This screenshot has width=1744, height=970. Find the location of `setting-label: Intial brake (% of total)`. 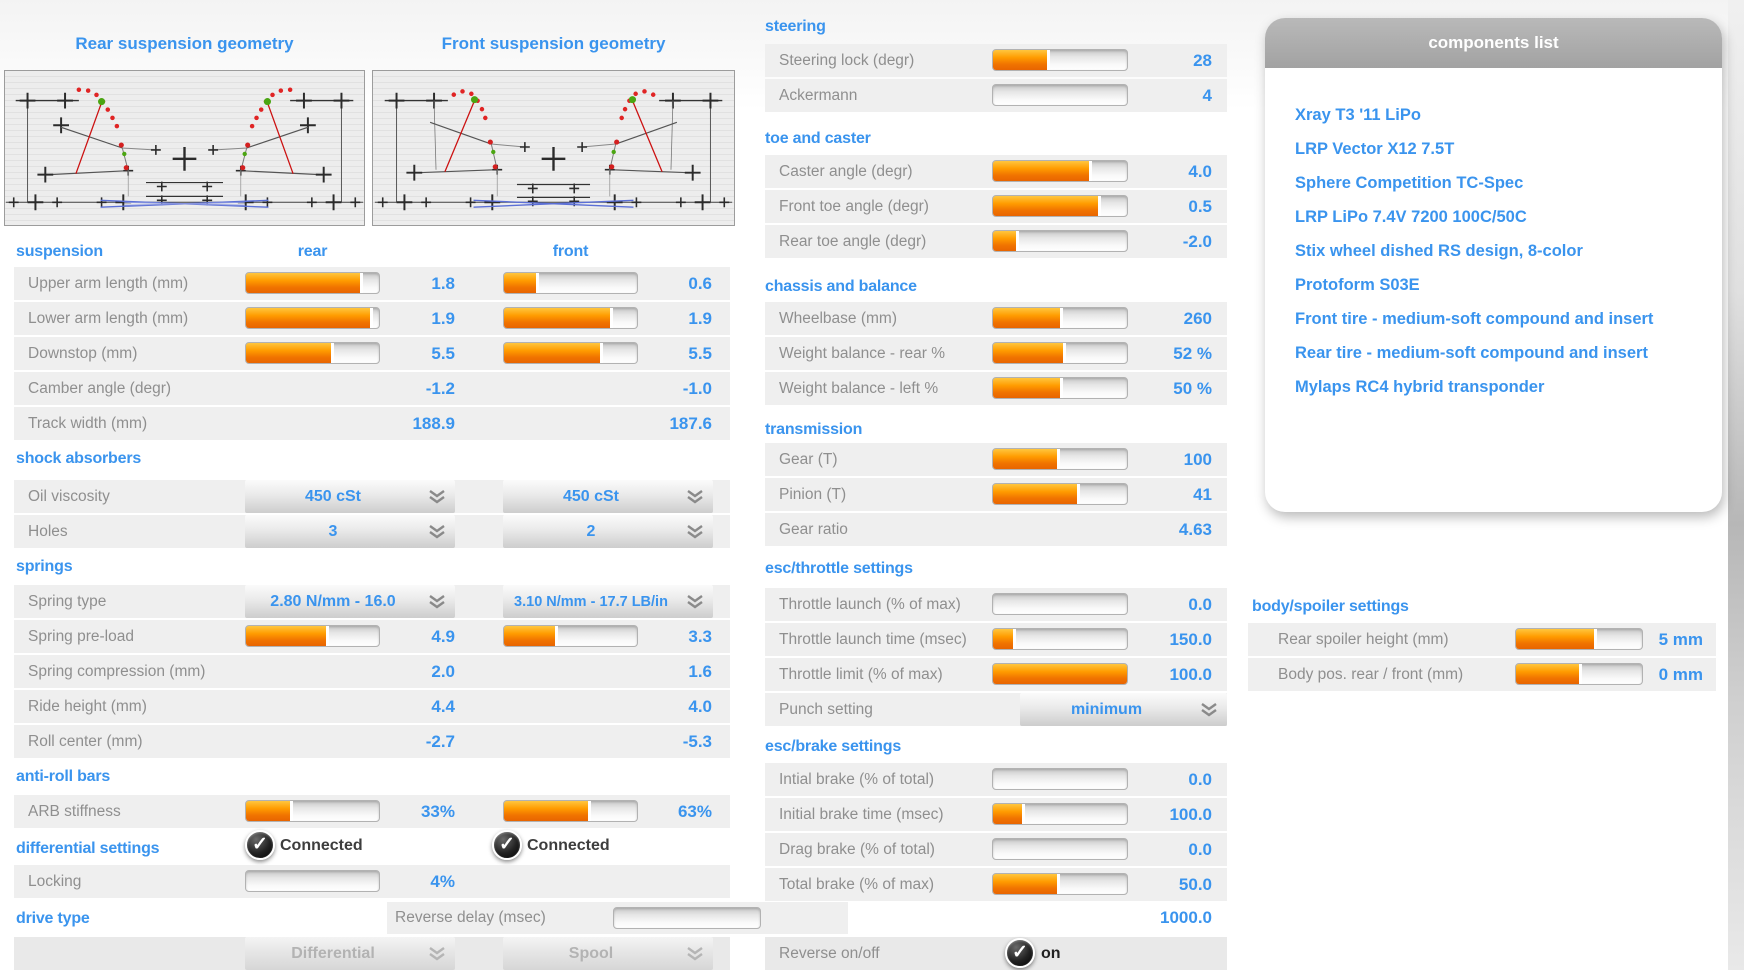

setting-label: Intial brake (% of total) is located at coordinates (857, 779).